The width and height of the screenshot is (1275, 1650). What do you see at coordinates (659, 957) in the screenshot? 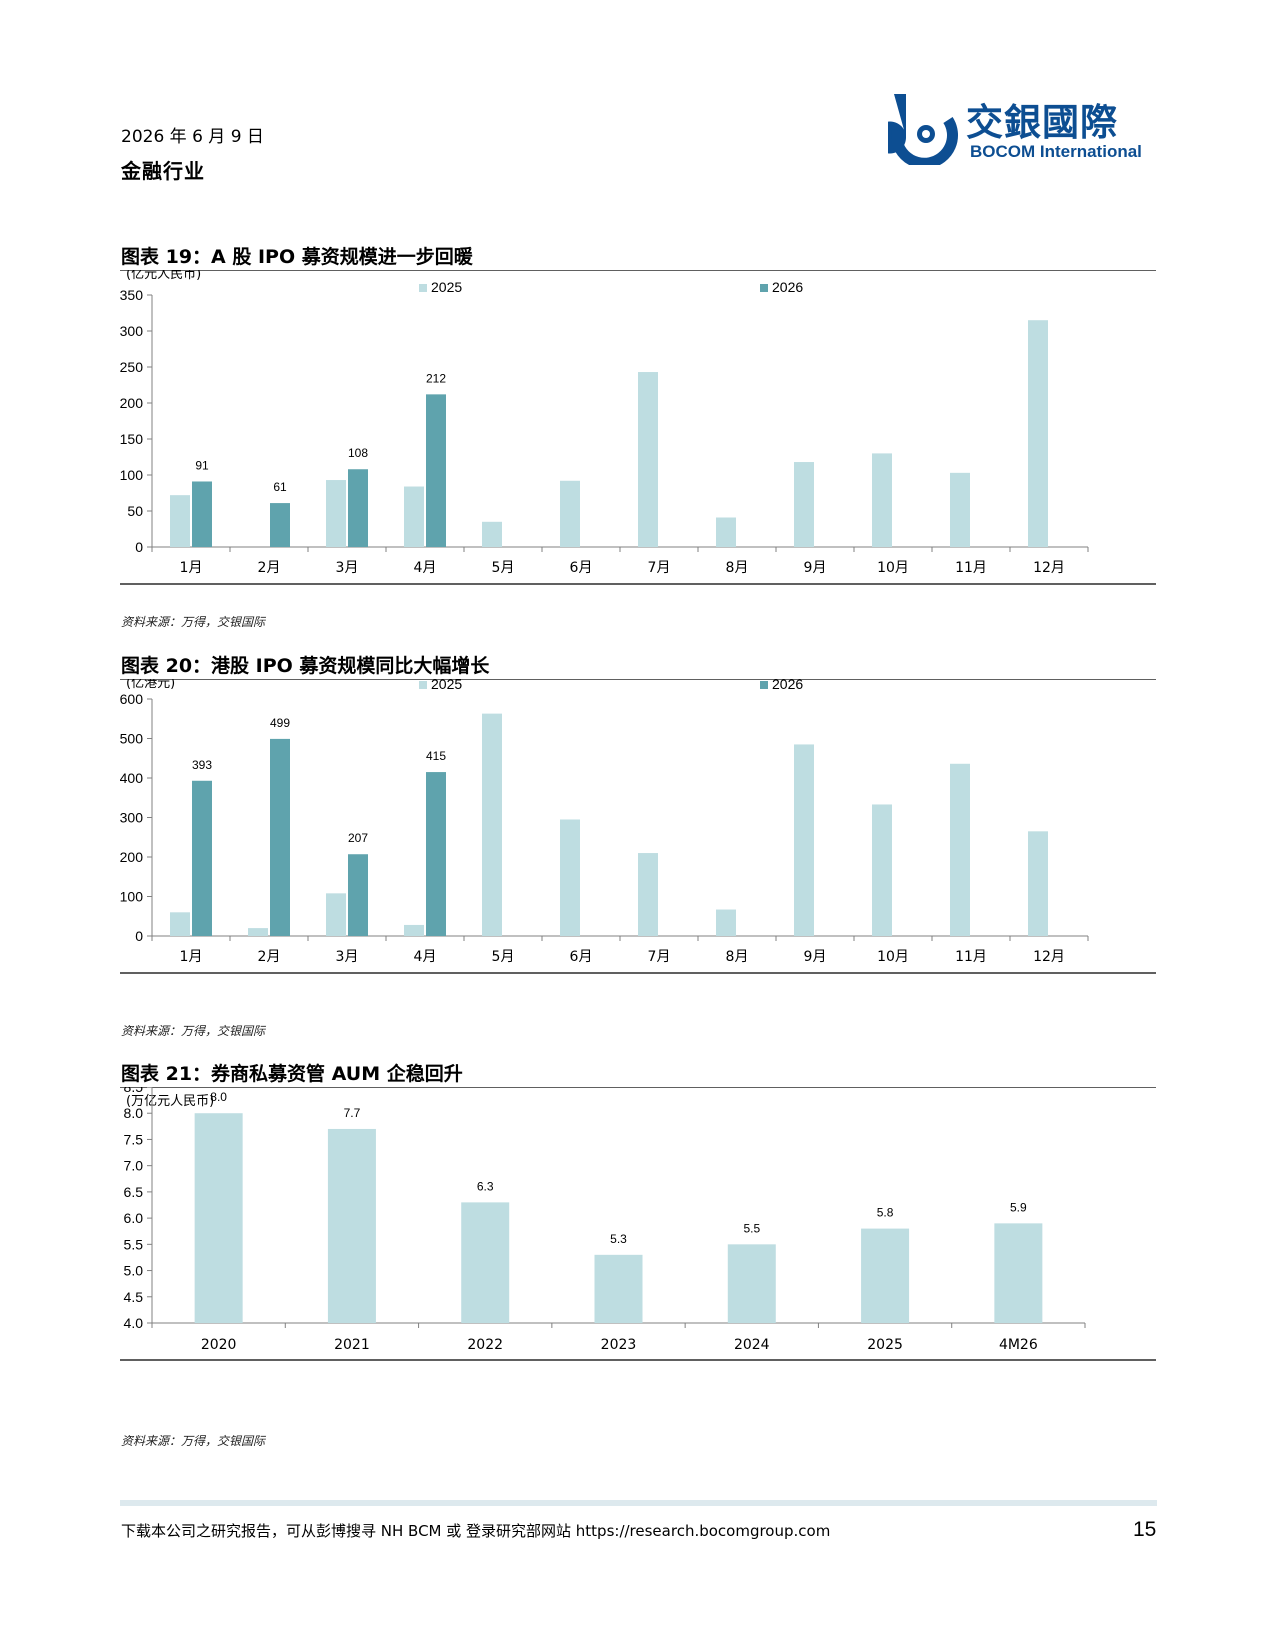
I see `x-category-label: 7月` at bounding box center [659, 957].